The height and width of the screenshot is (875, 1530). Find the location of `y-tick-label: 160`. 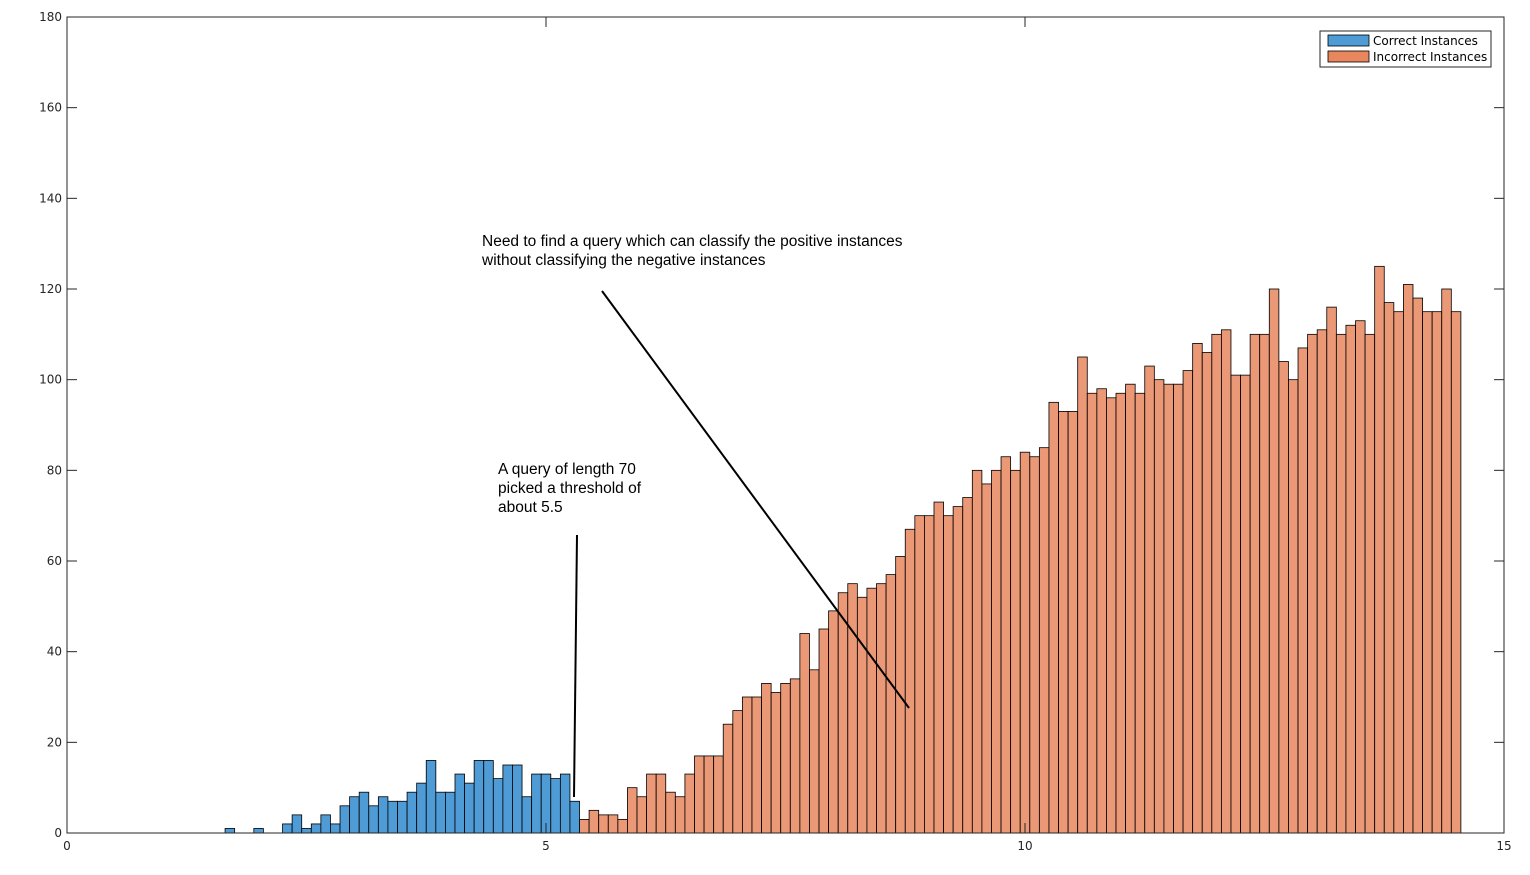

y-tick-label: 160 is located at coordinates (50, 108).